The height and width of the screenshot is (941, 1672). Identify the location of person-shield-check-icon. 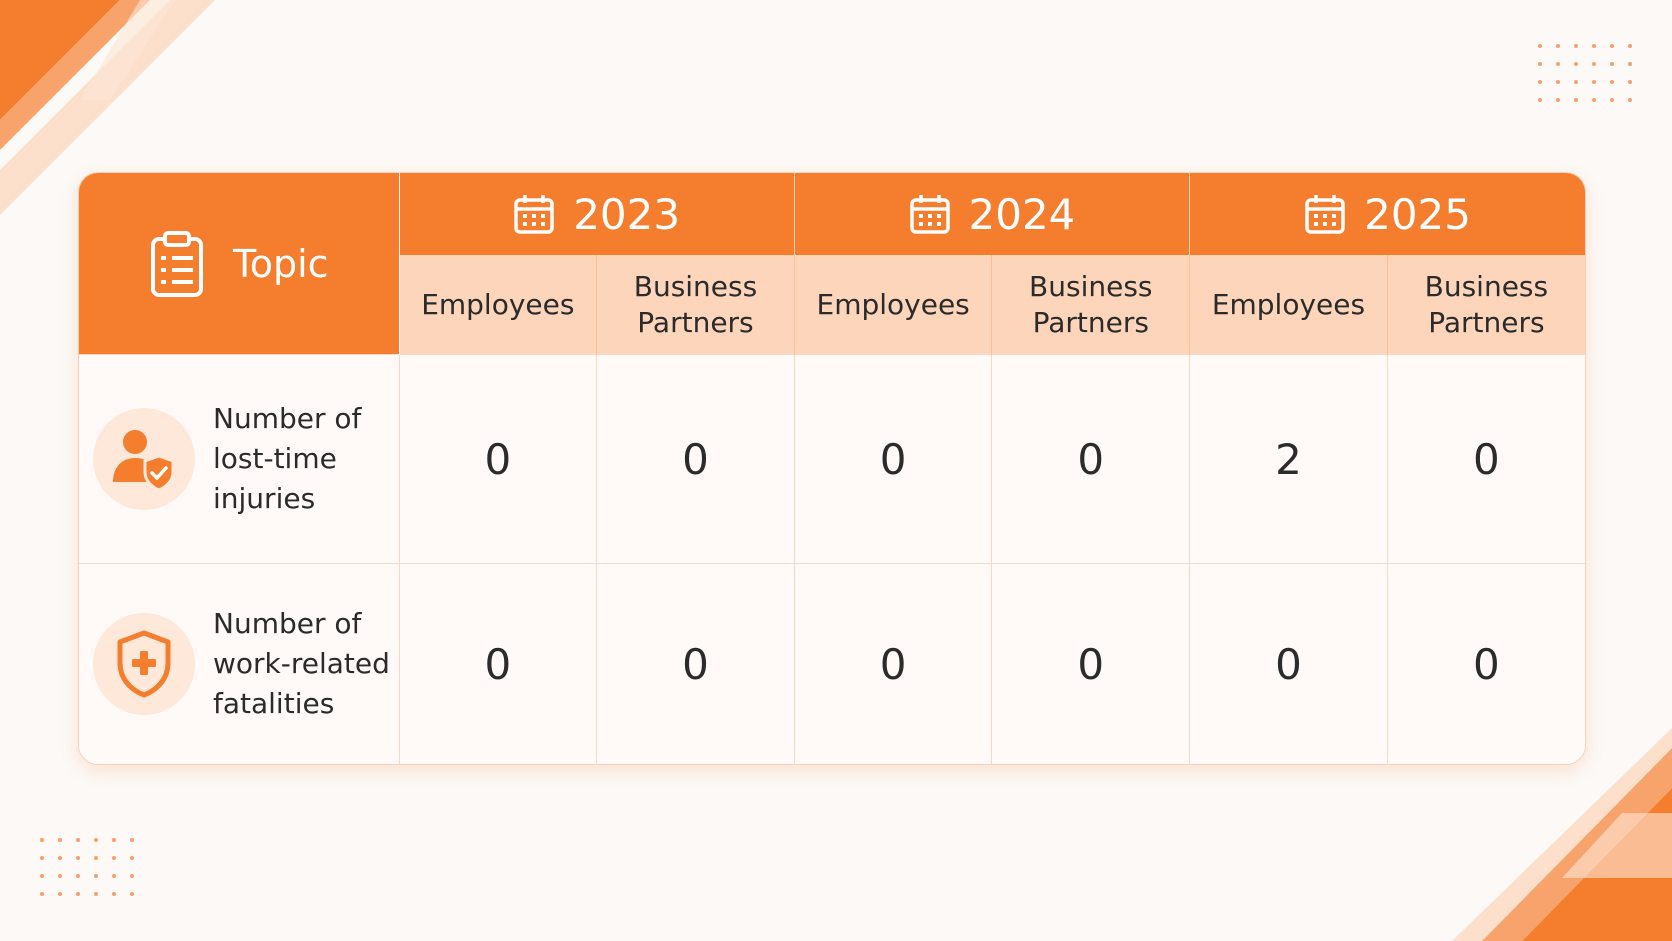
(144, 459).